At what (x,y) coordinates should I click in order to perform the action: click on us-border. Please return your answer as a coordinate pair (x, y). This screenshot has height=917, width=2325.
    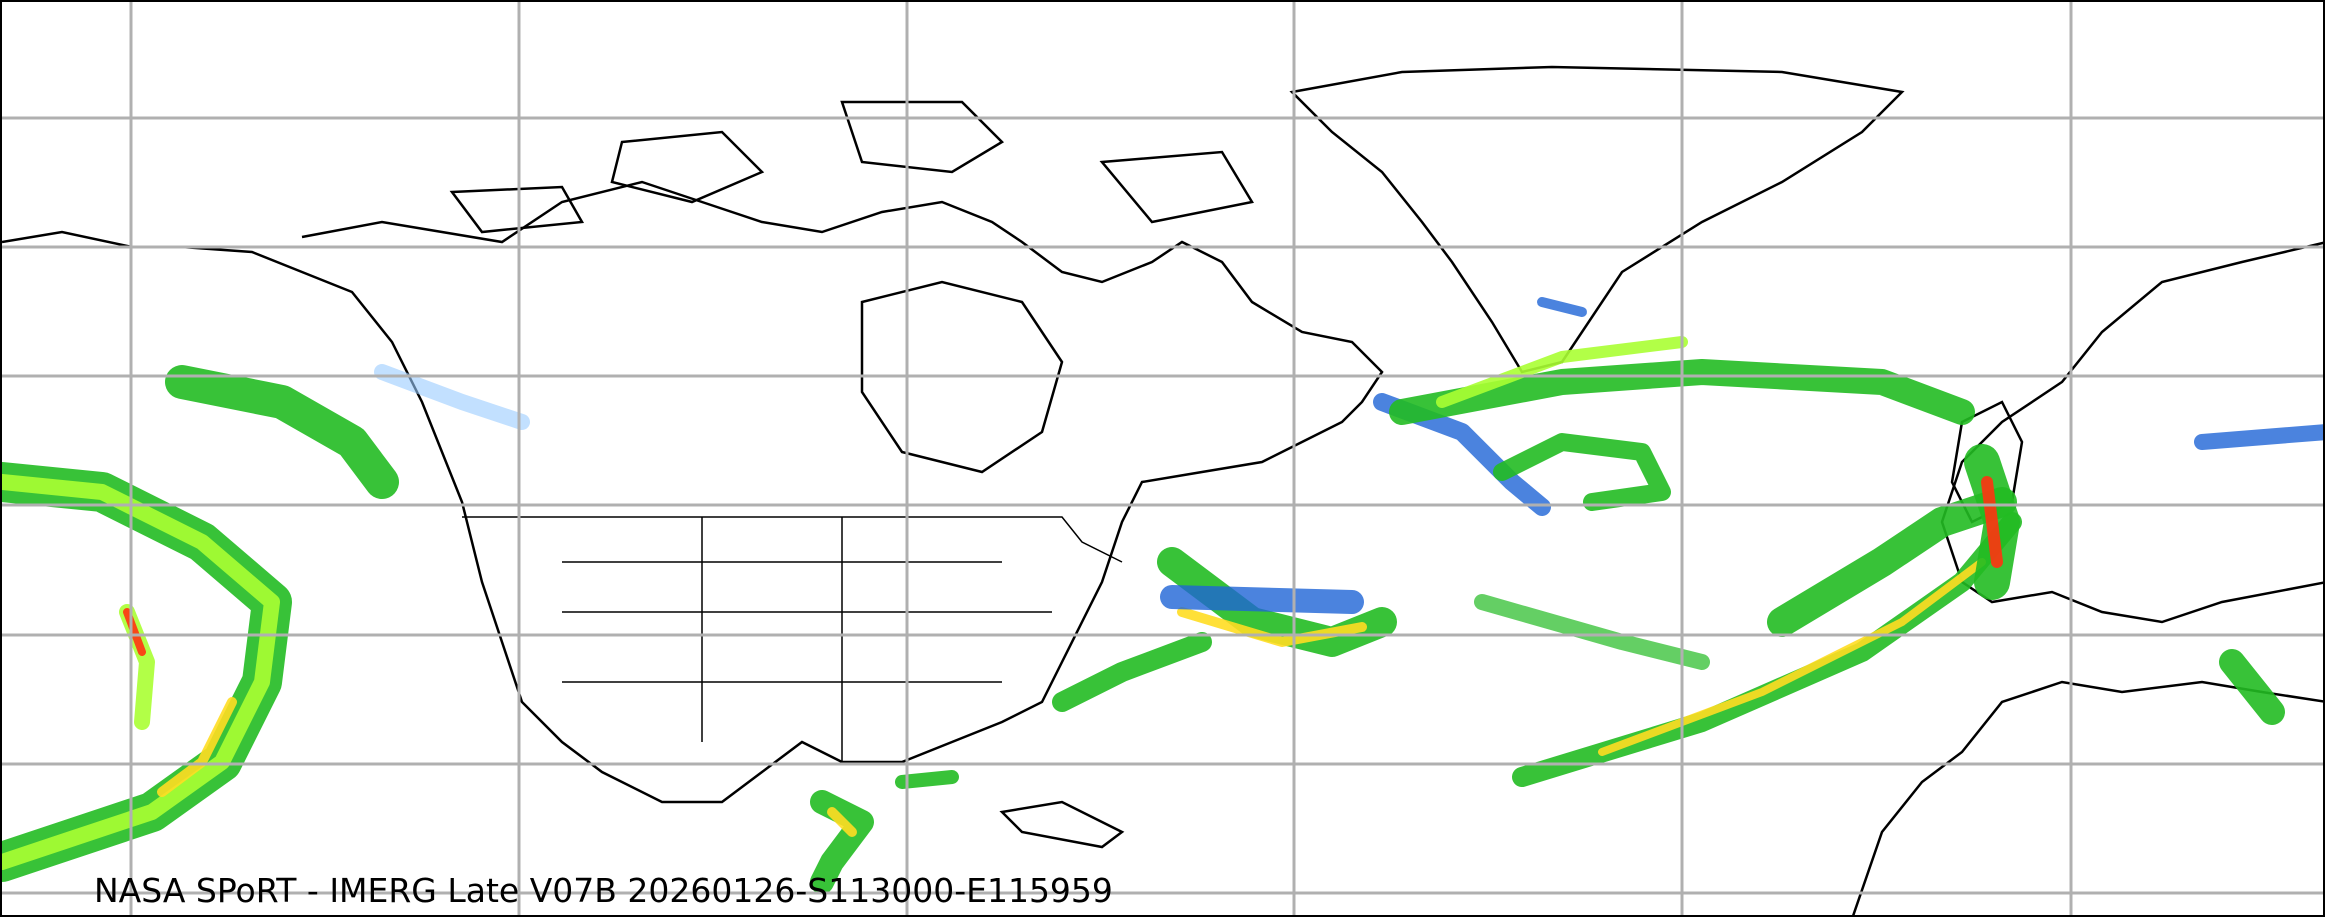
    Looking at the image, I should click on (792, 639).